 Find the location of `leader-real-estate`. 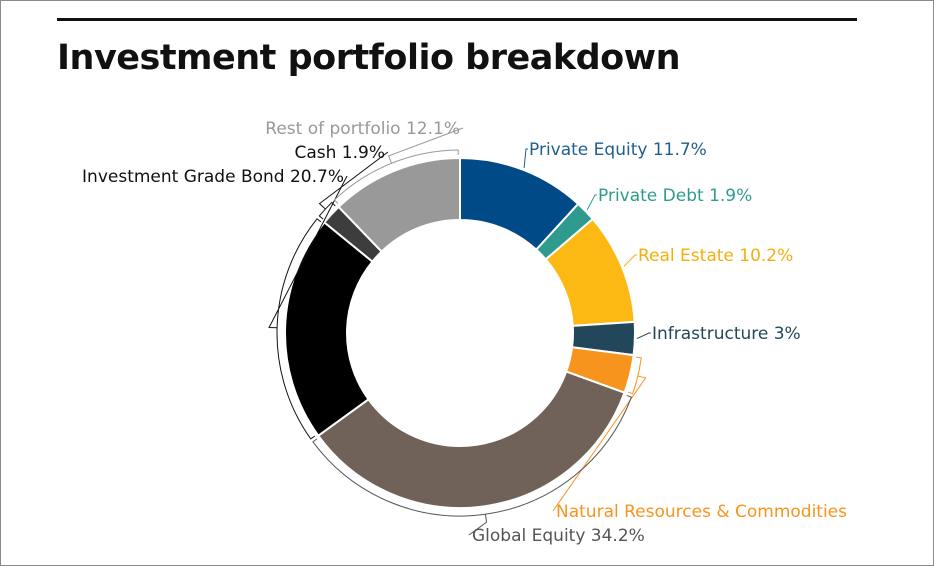

leader-real-estate is located at coordinates (630, 260).